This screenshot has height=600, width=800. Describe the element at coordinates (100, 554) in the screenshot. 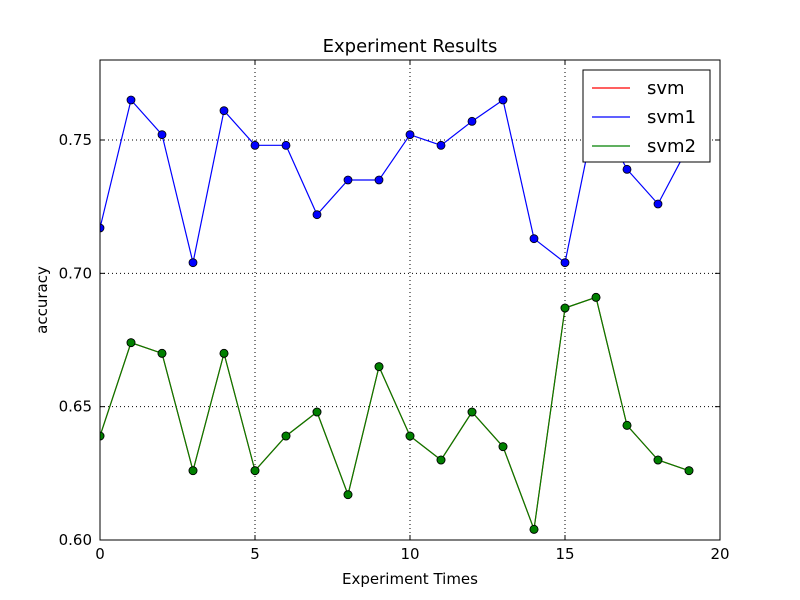

I see `x-tick-label: 0` at that location.